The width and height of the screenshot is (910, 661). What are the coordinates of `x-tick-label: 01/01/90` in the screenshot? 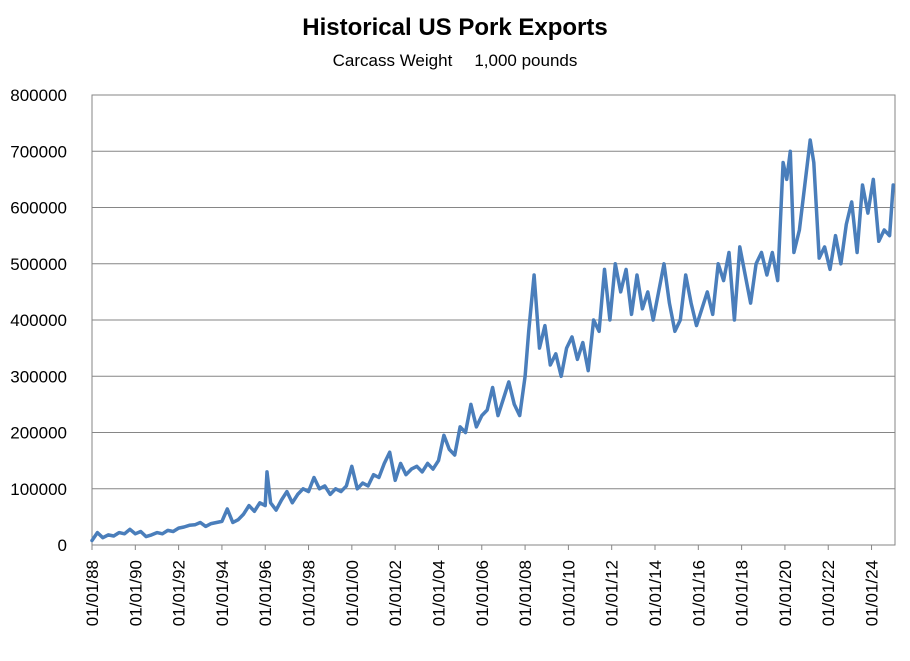 It's located at (135, 593).